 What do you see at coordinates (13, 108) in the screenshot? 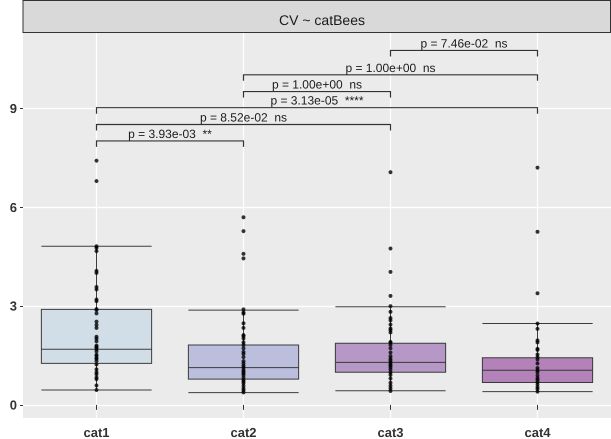
I see `y-tick-label: 9` at bounding box center [13, 108].